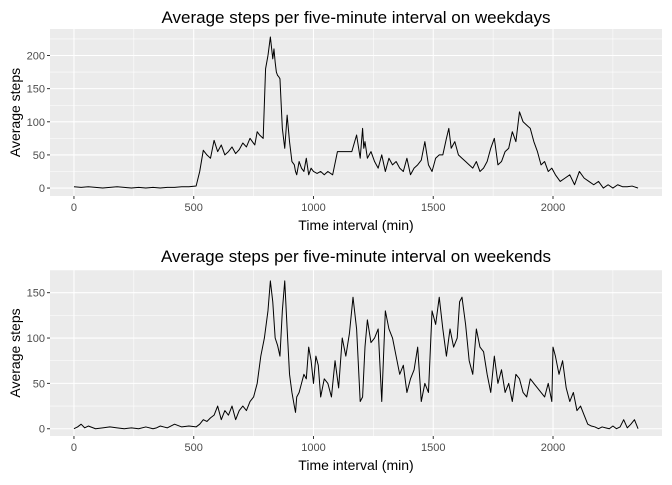  I want to click on weekdays-x-tick-label: 1000, so click(313, 208).